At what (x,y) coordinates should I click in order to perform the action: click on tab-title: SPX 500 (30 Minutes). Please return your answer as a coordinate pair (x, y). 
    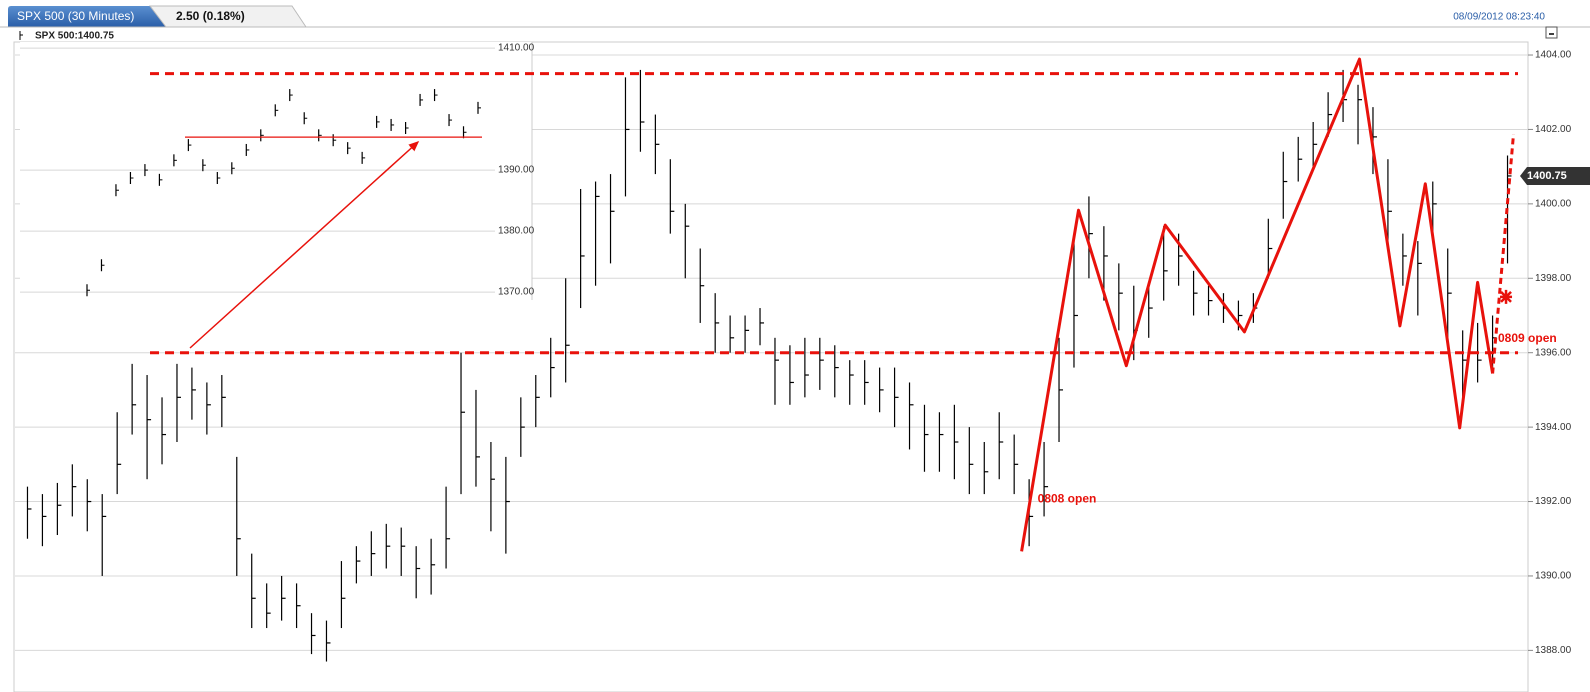
    Looking at the image, I should click on (75, 16).